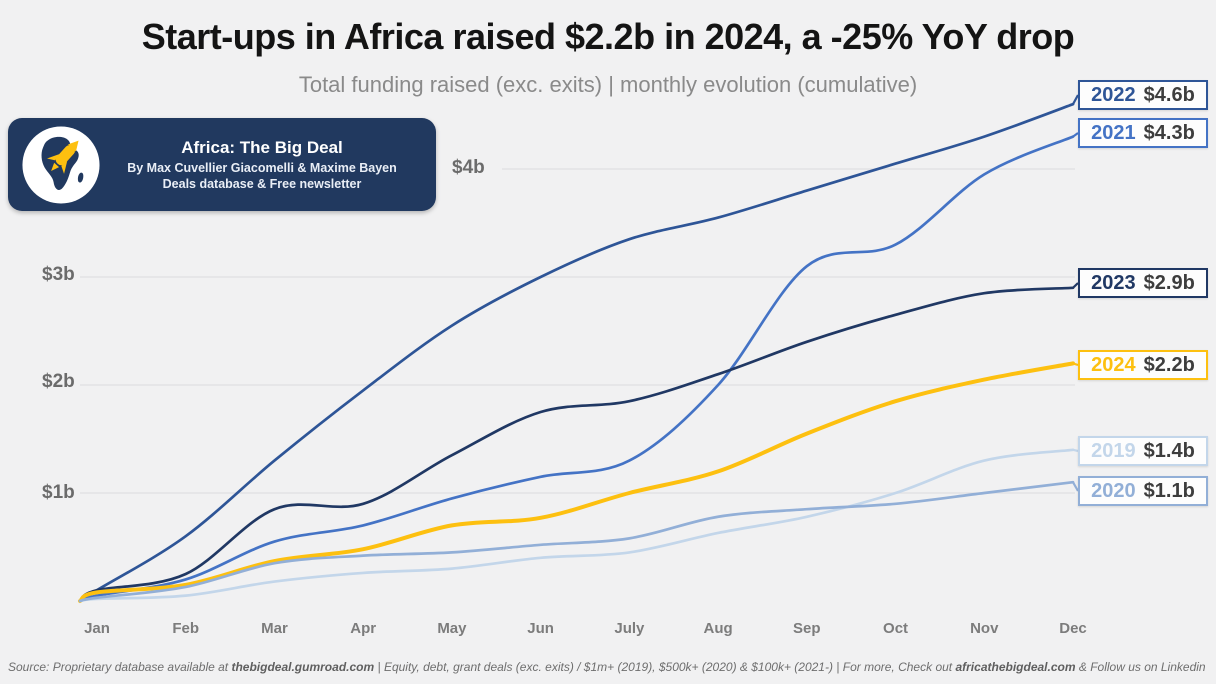 The height and width of the screenshot is (684, 1216). I want to click on legend-value: $4.6b, so click(1169, 94).